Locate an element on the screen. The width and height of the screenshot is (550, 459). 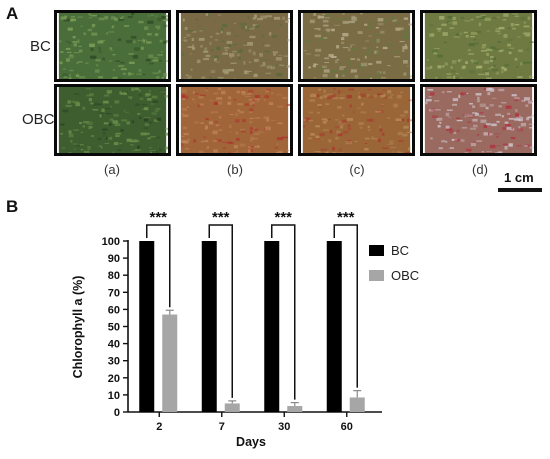
panel-a-letter: A is located at coordinates (12, 13).